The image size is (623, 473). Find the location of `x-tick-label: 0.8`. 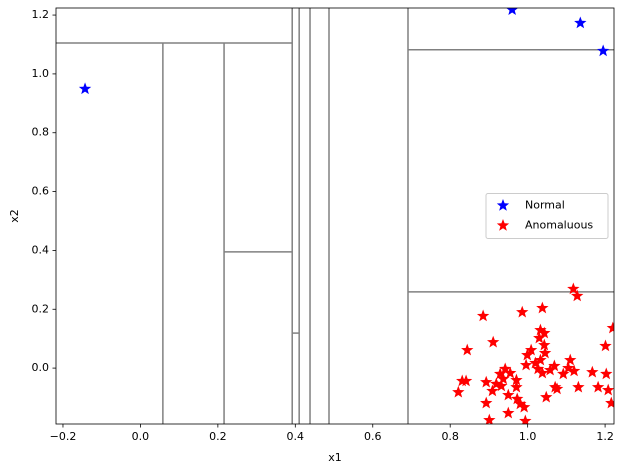

x-tick-label: 0.8 is located at coordinates (450, 436).